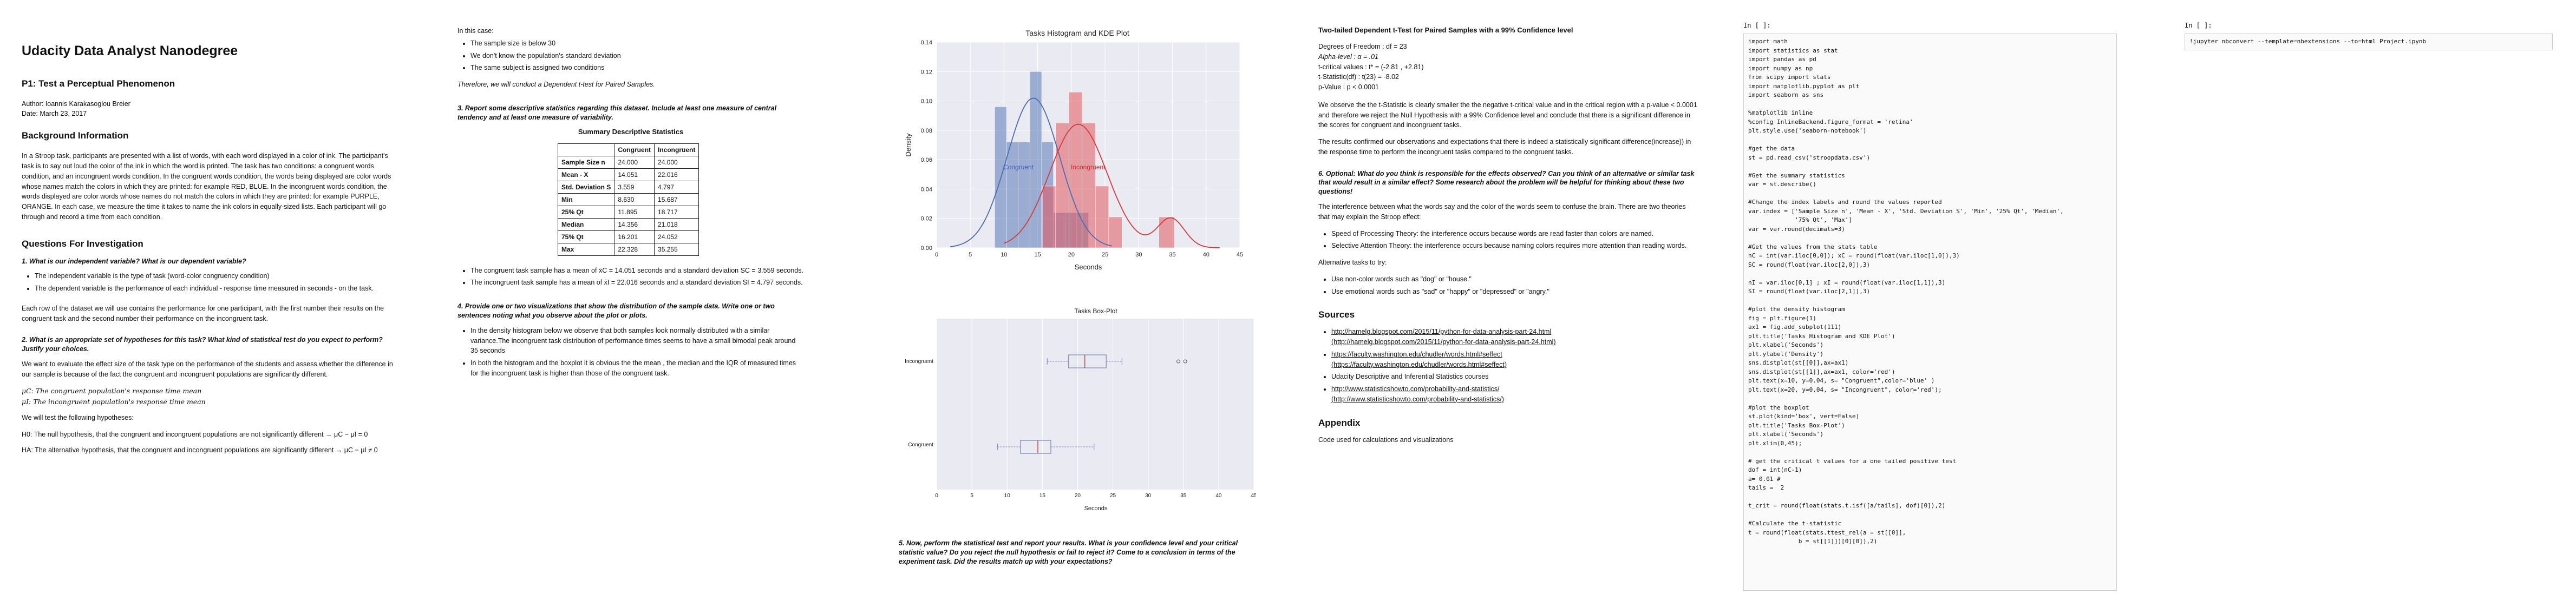 This screenshot has width=2576, height=607. I want to click on box-outlier, so click(1185, 361).